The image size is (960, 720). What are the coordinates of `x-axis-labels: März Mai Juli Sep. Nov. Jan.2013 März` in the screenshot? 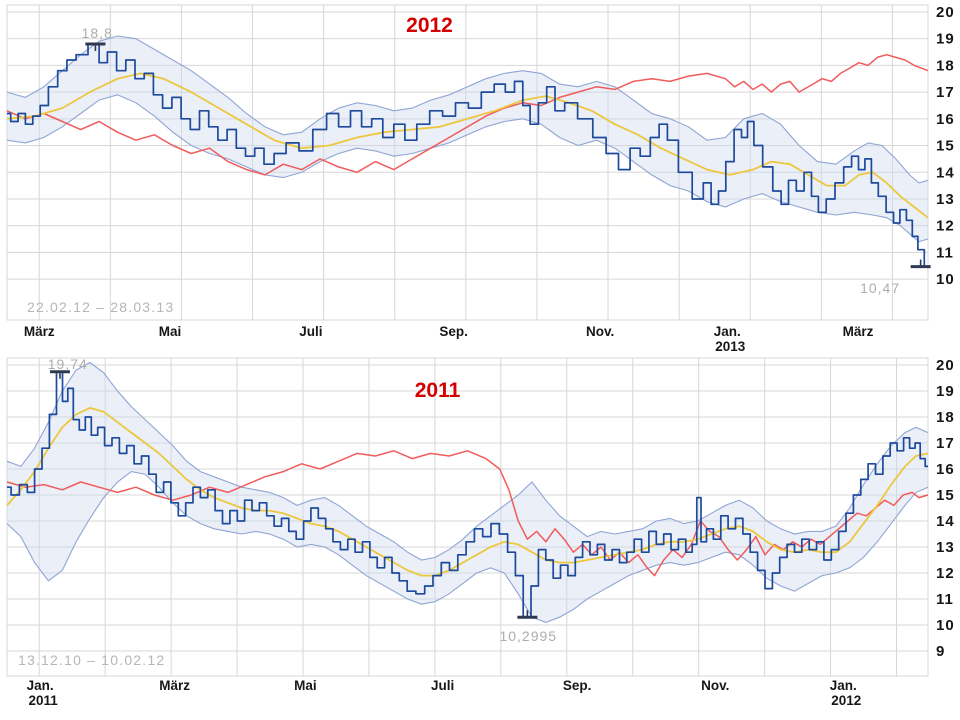 It's located at (449, 339).